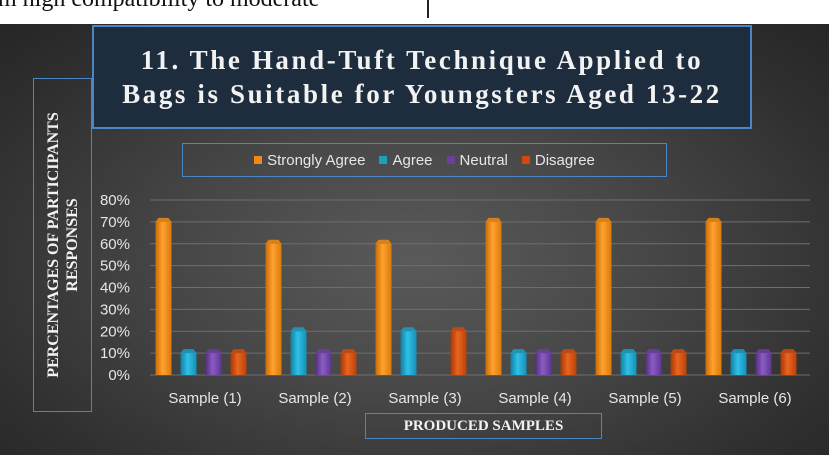 This screenshot has height=455, width=829. Describe the element at coordinates (534, 398) in the screenshot. I see `x-tick-label: Sample (4)` at that location.